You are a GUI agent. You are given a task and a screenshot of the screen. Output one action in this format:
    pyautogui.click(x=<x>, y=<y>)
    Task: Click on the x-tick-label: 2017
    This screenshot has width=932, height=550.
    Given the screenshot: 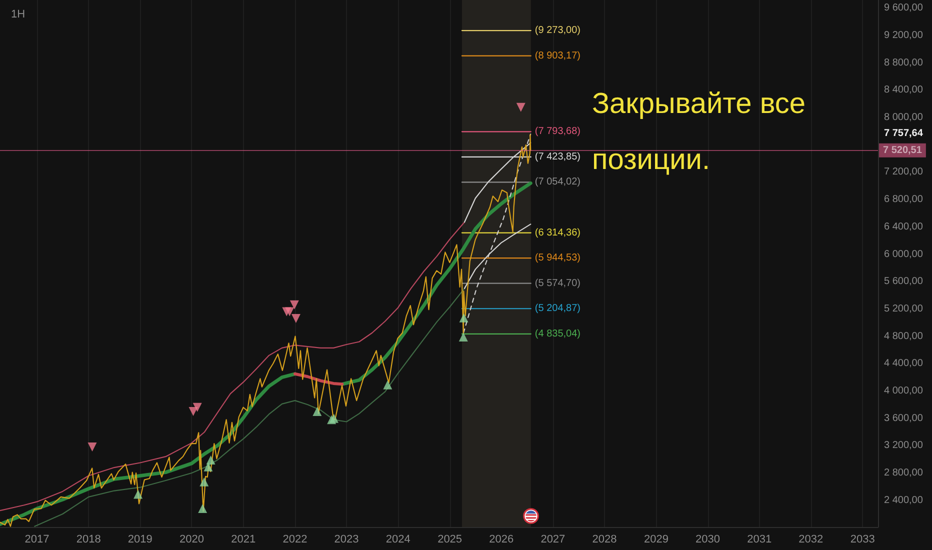 What is the action you would take?
    pyautogui.click(x=37, y=540)
    